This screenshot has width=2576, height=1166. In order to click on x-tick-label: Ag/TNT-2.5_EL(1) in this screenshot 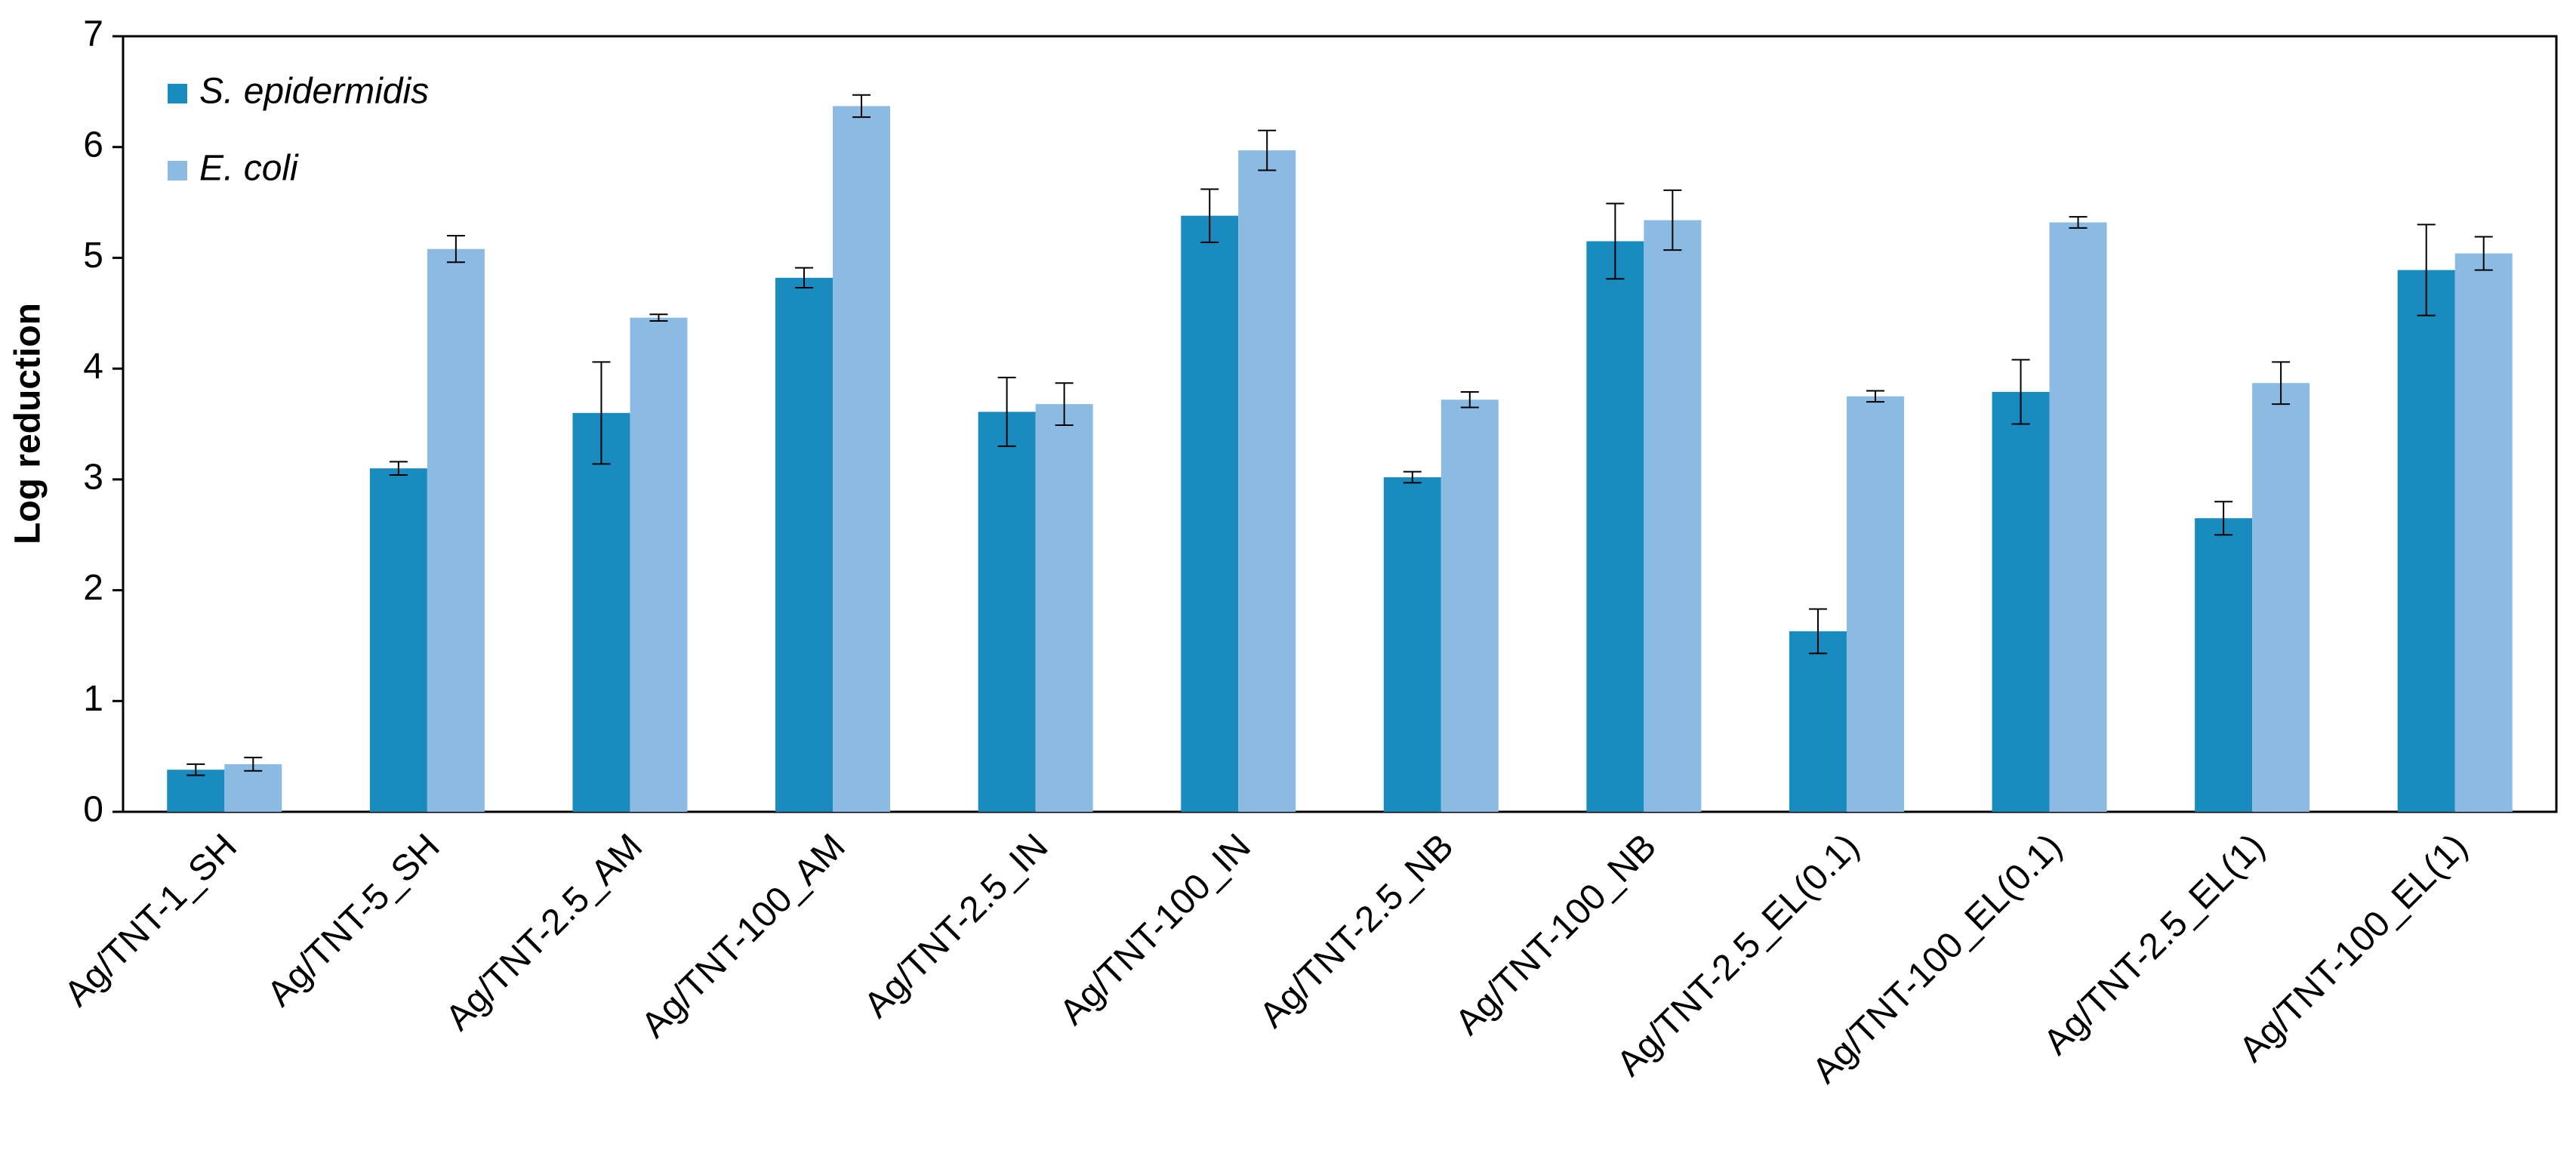, I will do `click(2154, 944)`.